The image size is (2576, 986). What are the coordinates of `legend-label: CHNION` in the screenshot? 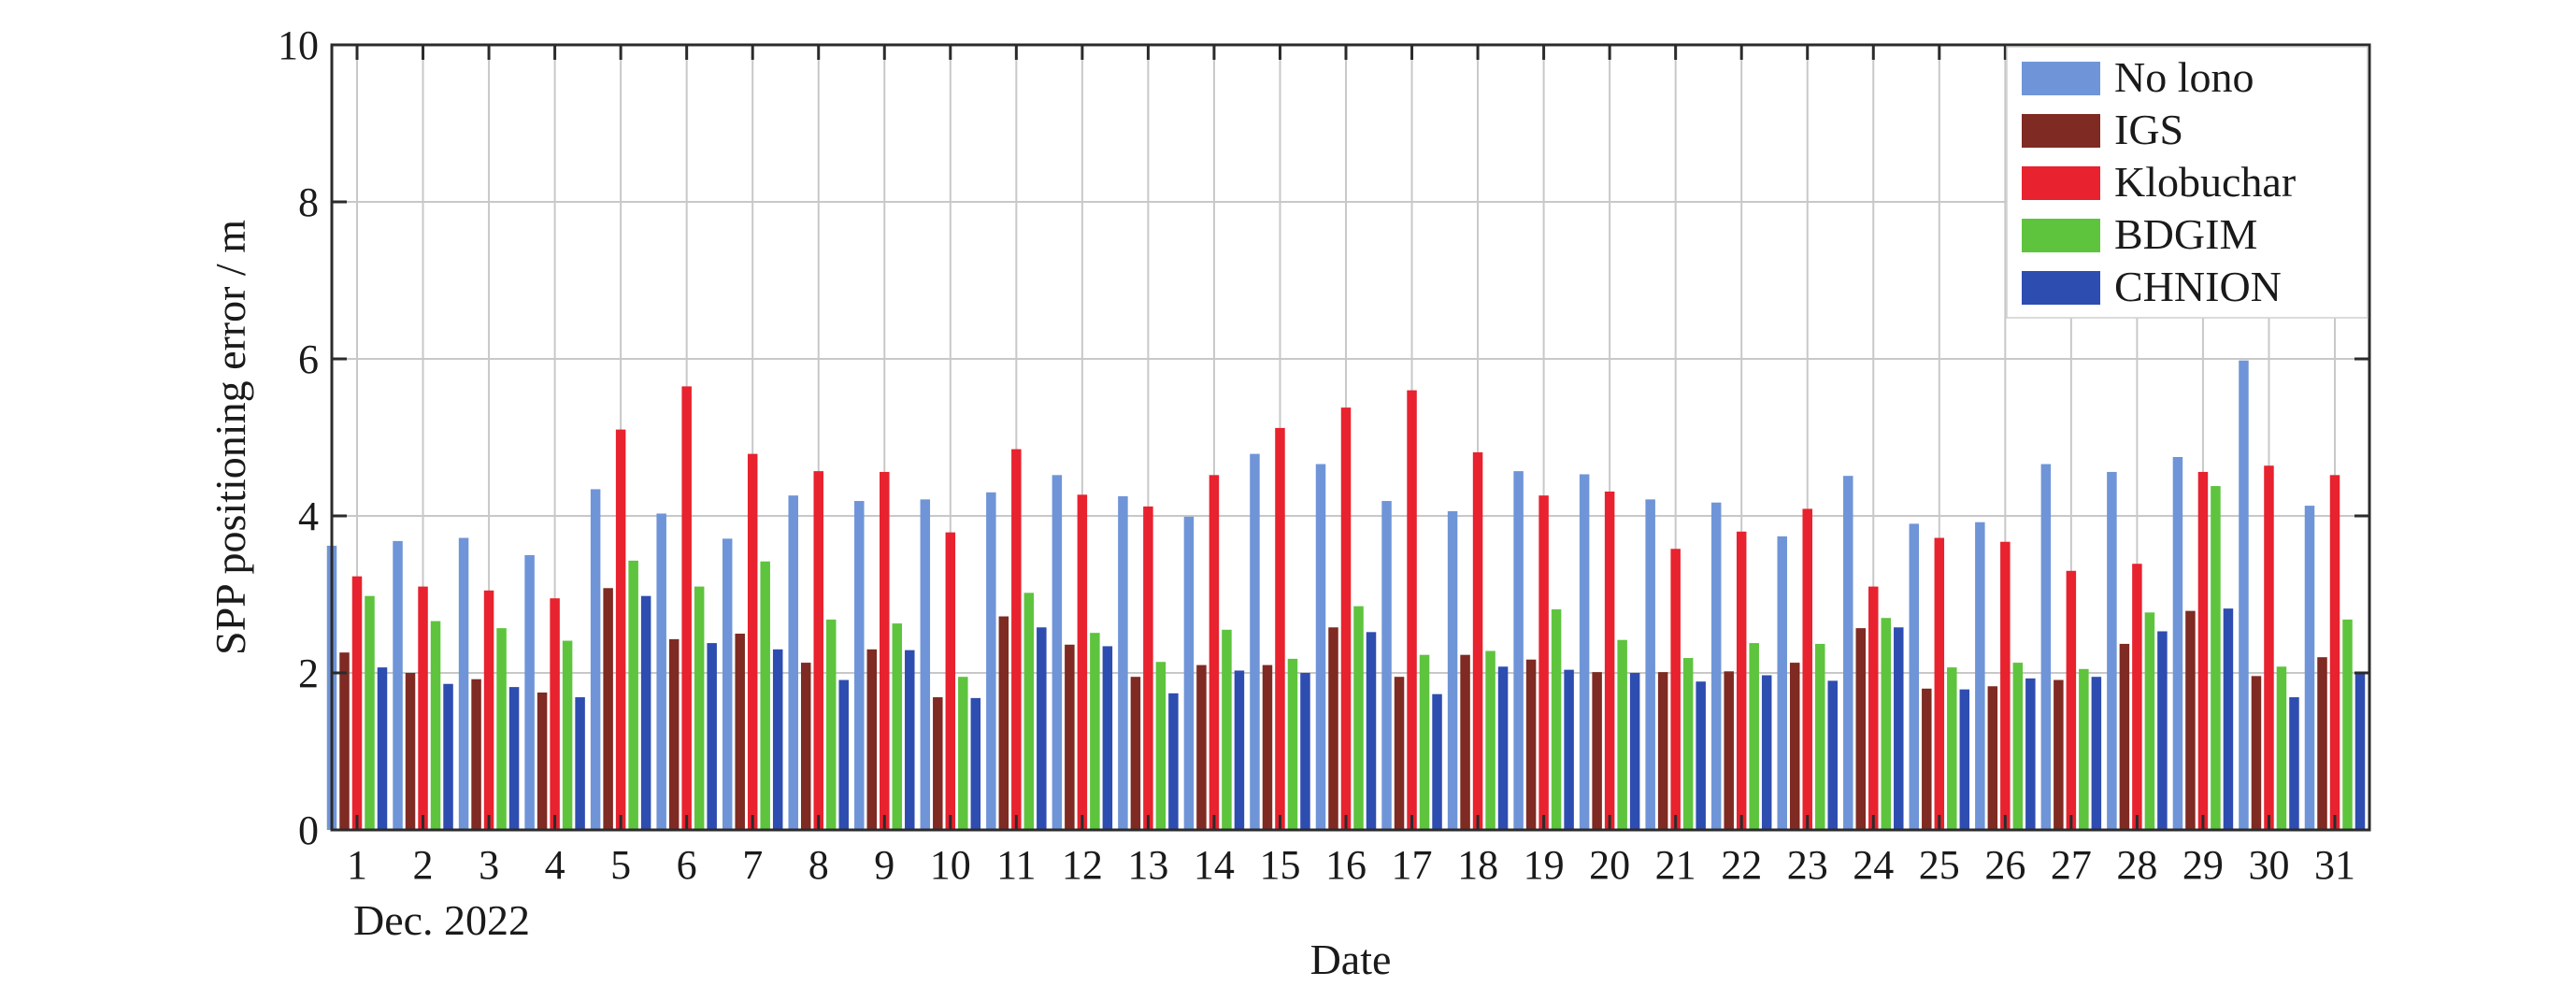 It's located at (2198, 286).